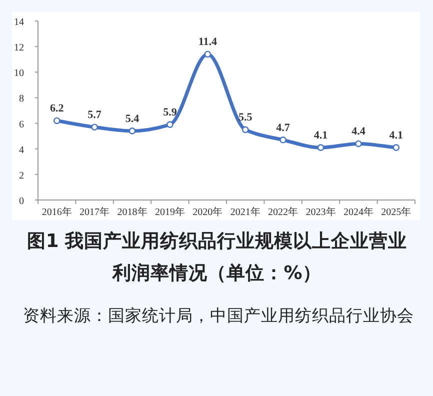 This screenshot has height=396, width=433. Describe the element at coordinates (358, 212) in the screenshot. I see `x-tick-label: 2024年` at that location.